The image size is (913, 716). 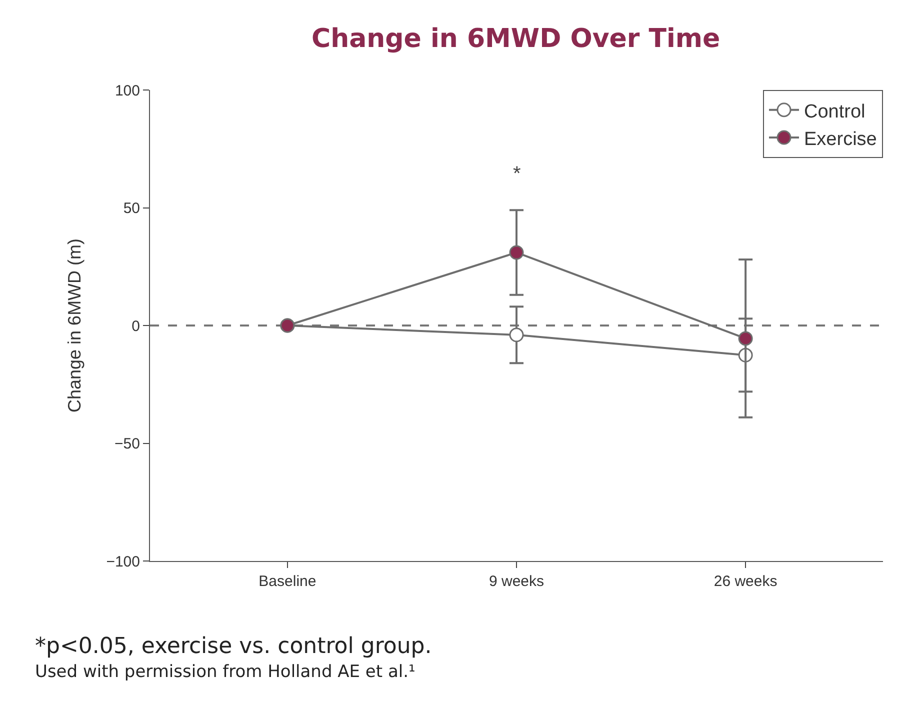 What do you see at coordinates (123, 561) in the screenshot?
I see `y-tick-label: −100` at bounding box center [123, 561].